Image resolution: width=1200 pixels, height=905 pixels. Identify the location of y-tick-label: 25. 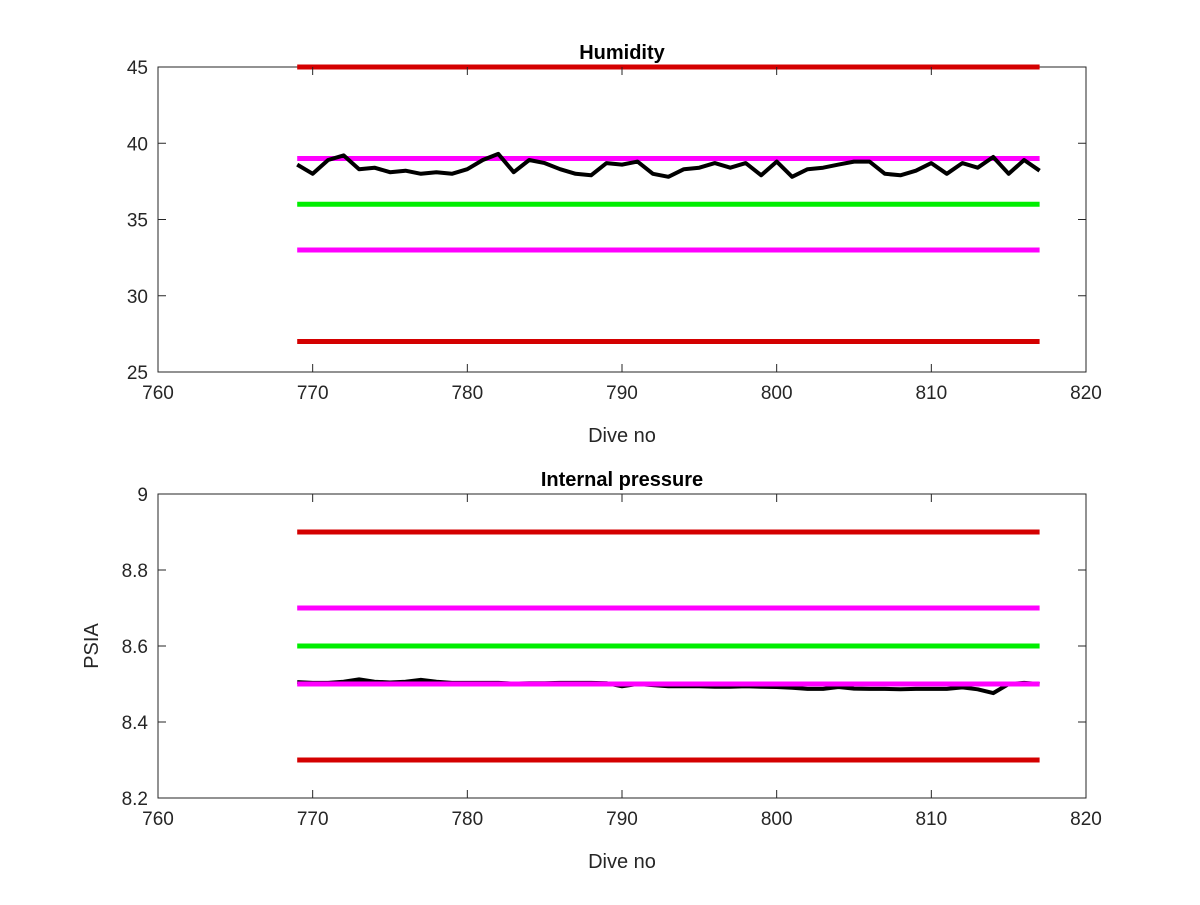
(137, 373).